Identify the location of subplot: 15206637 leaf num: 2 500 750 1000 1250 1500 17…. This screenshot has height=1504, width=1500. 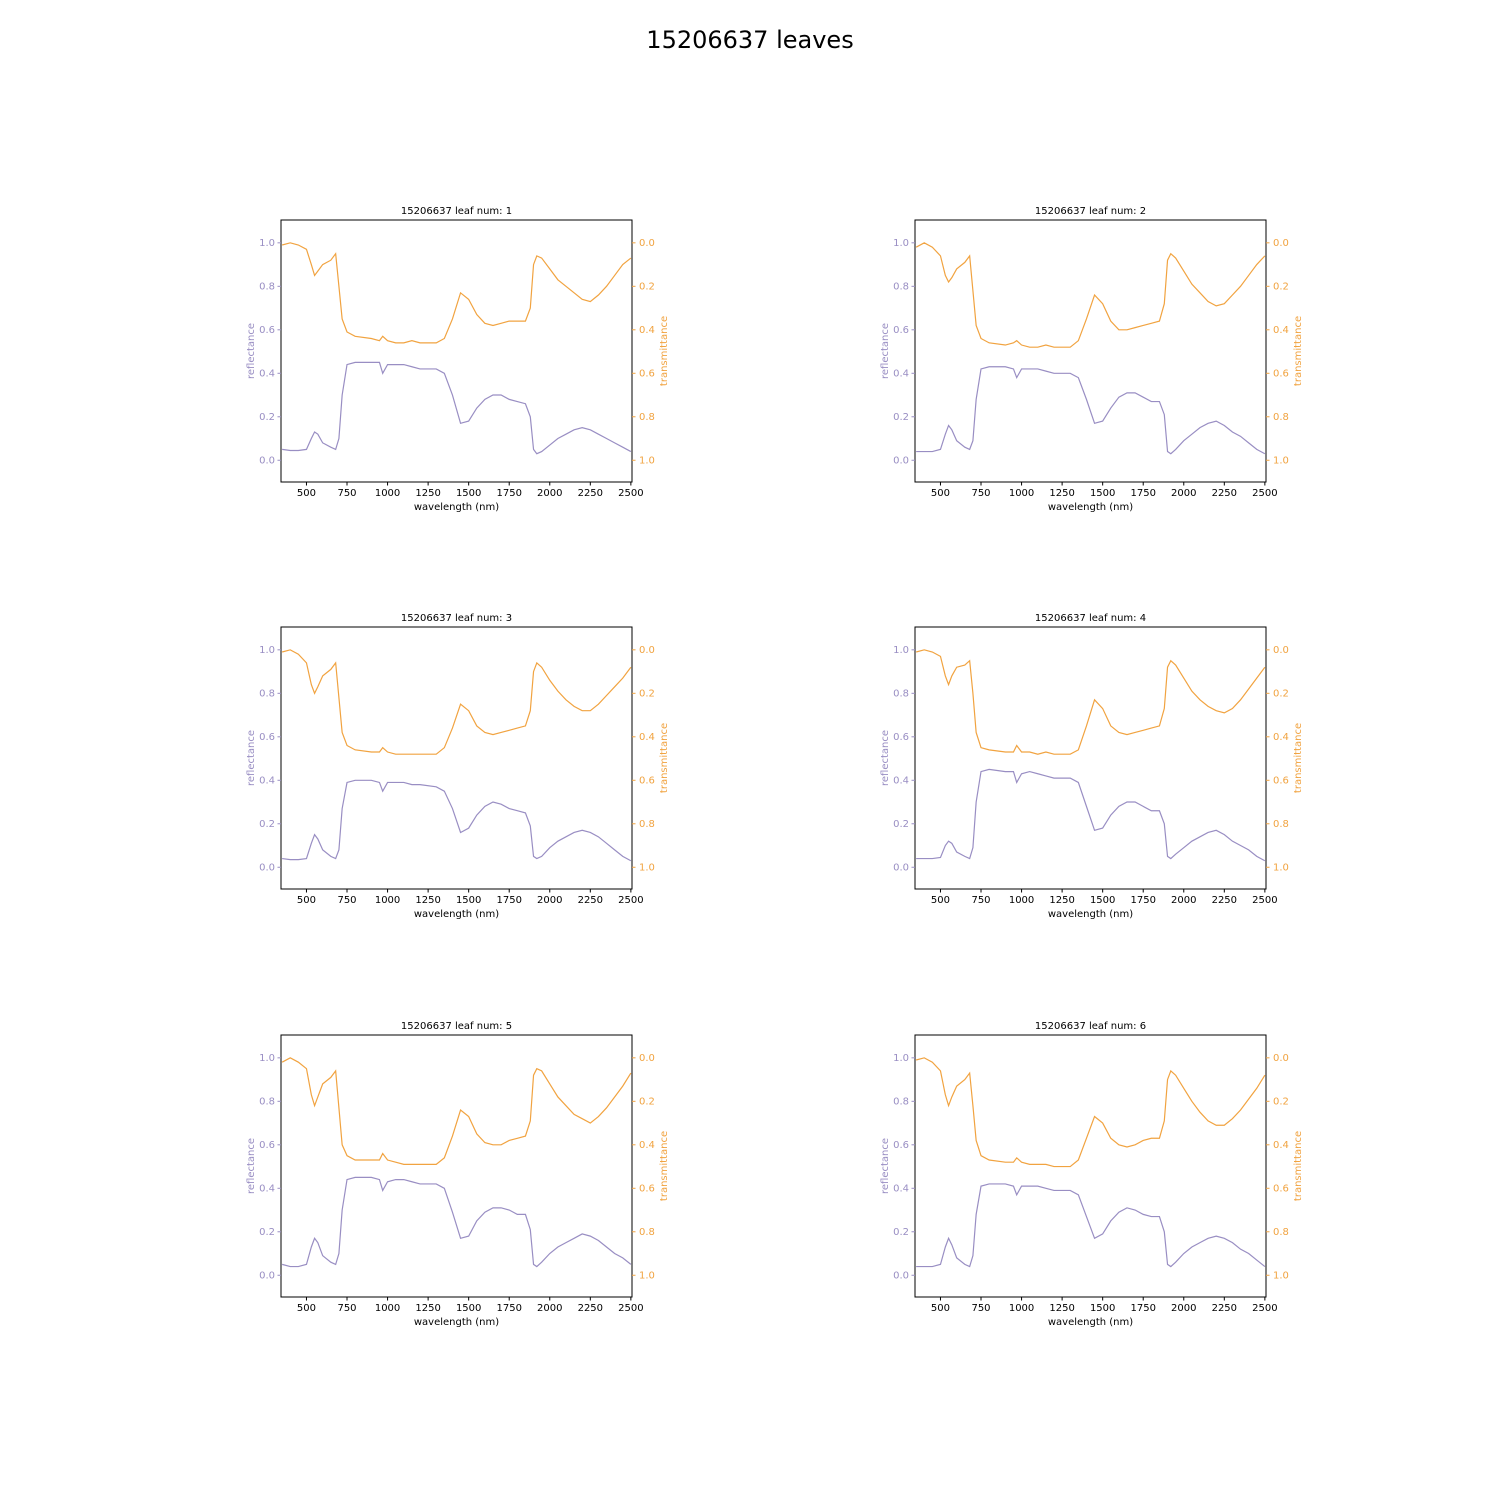
(1092, 359).